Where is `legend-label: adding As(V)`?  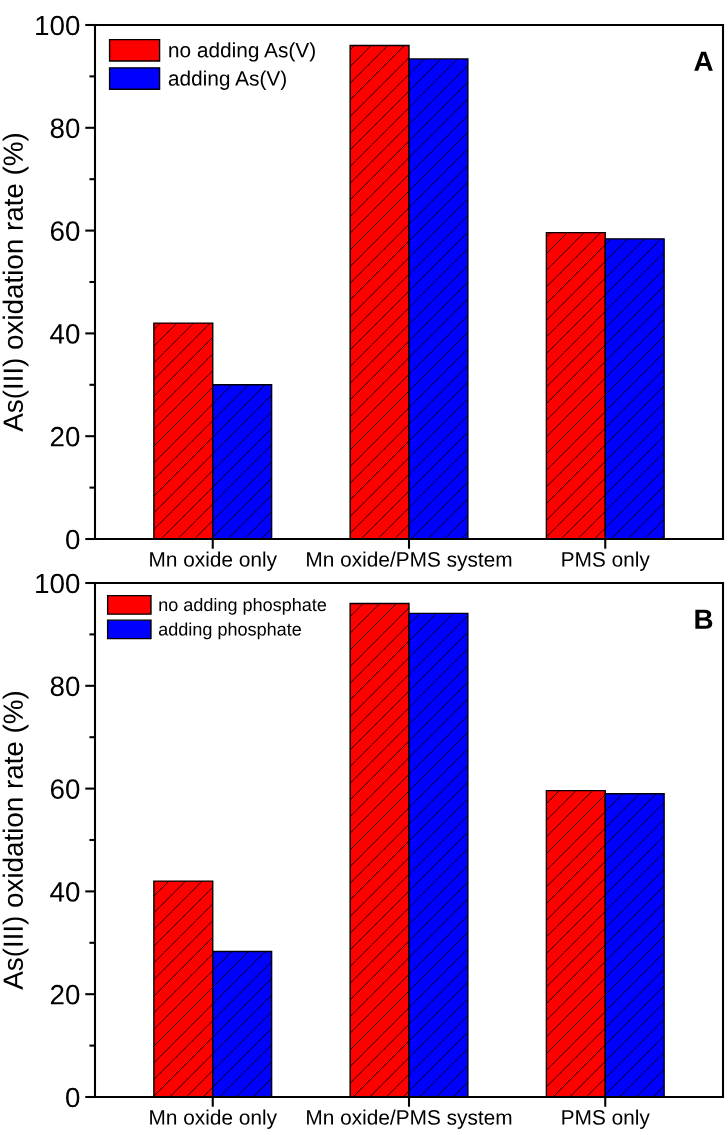 legend-label: adding As(V) is located at coordinates (227, 80).